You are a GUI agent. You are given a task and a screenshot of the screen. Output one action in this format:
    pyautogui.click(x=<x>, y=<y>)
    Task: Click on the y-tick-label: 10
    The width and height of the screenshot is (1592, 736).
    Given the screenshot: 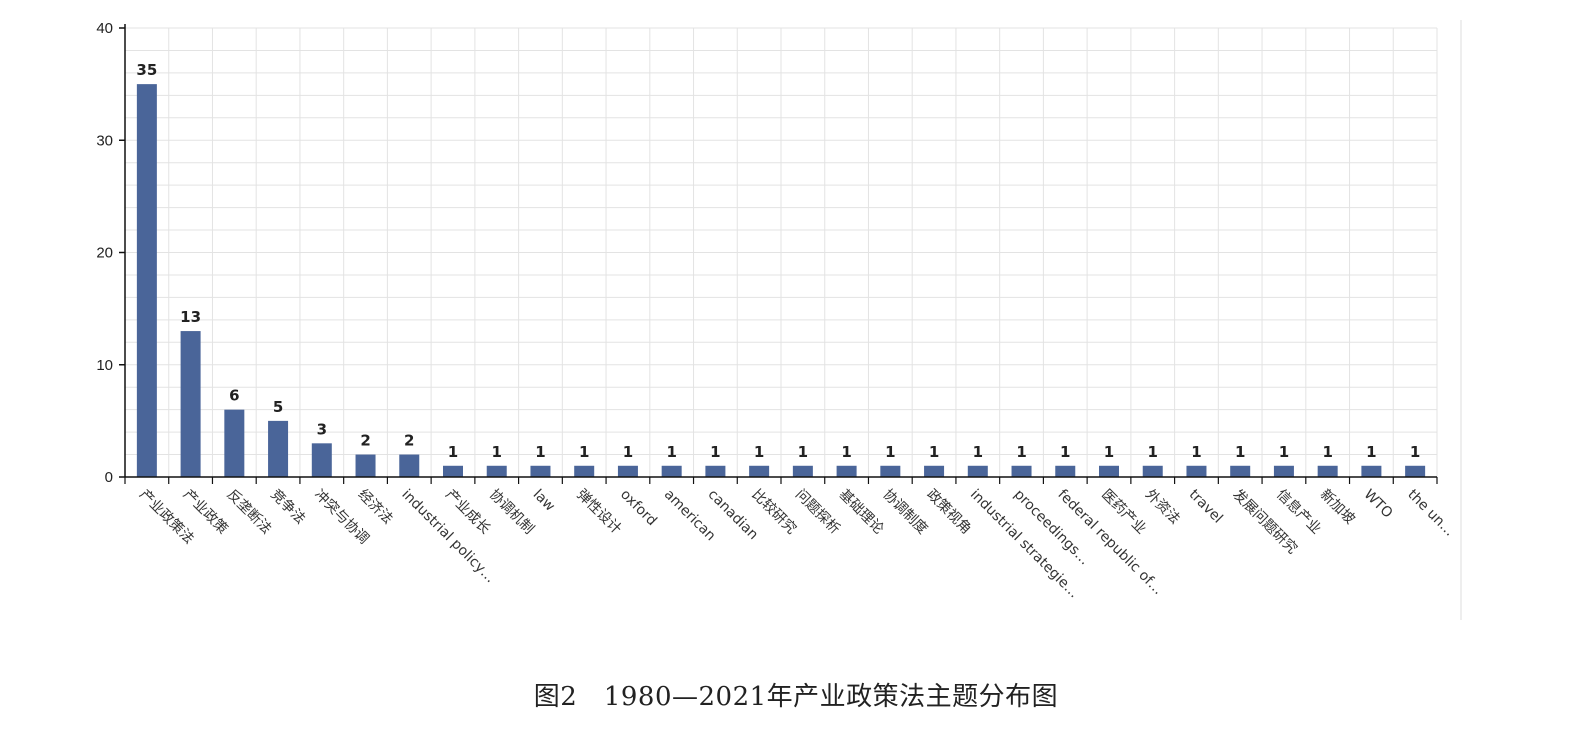 What is the action you would take?
    pyautogui.click(x=104, y=365)
    